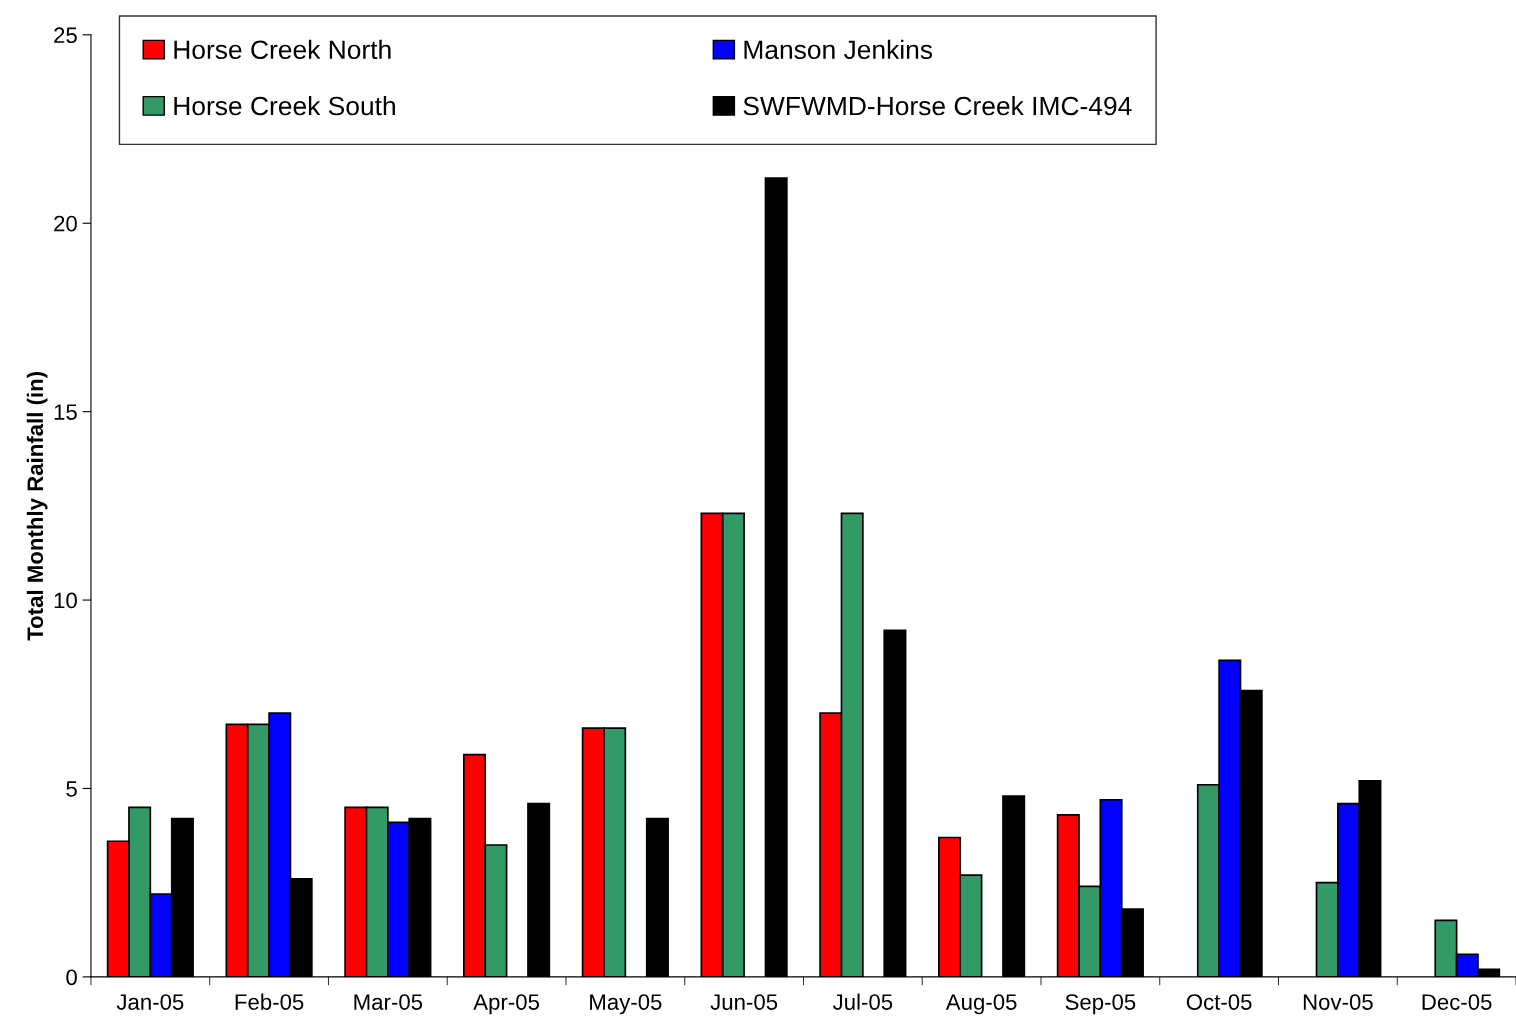  Describe the element at coordinates (1457, 1002) in the screenshot. I see `x-tick-label: Dec-05` at that location.